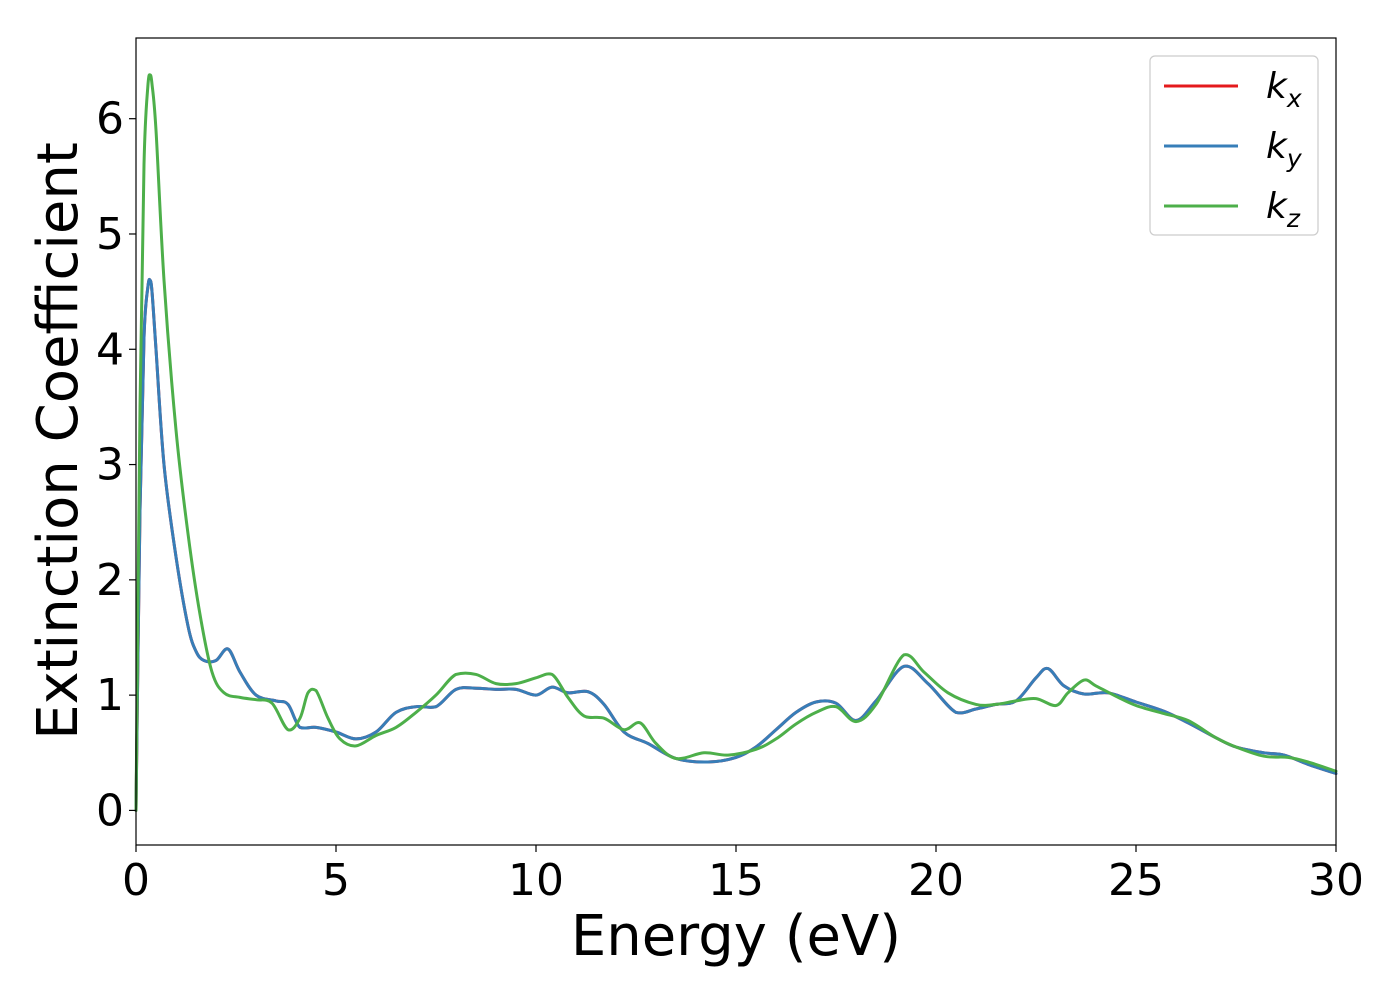  What do you see at coordinates (1336, 880) in the screenshot?
I see `x-tick-label: 30` at bounding box center [1336, 880].